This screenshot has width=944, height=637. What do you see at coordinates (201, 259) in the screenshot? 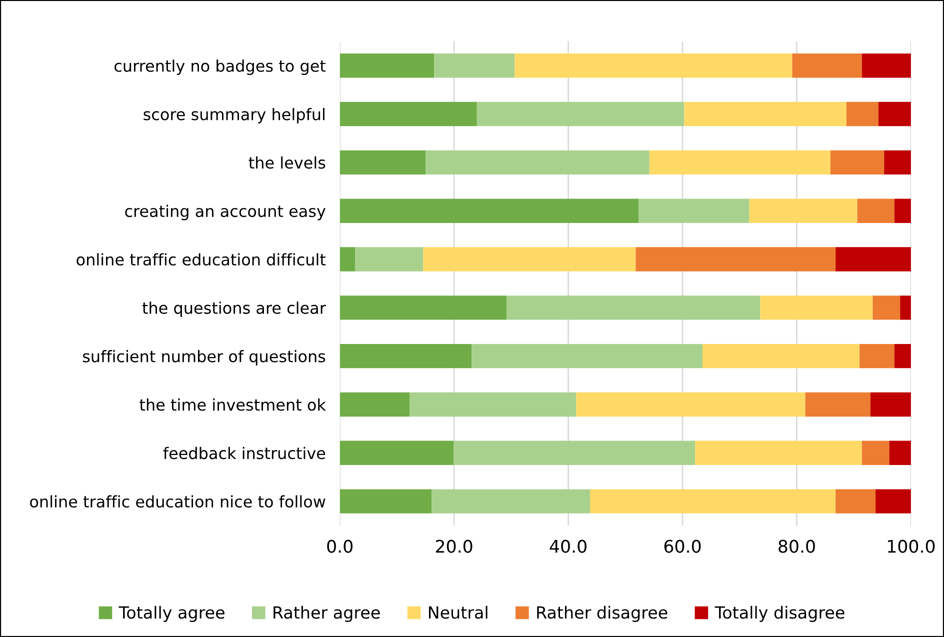
I see `y-tick-label: online traffic education difficult` at bounding box center [201, 259].